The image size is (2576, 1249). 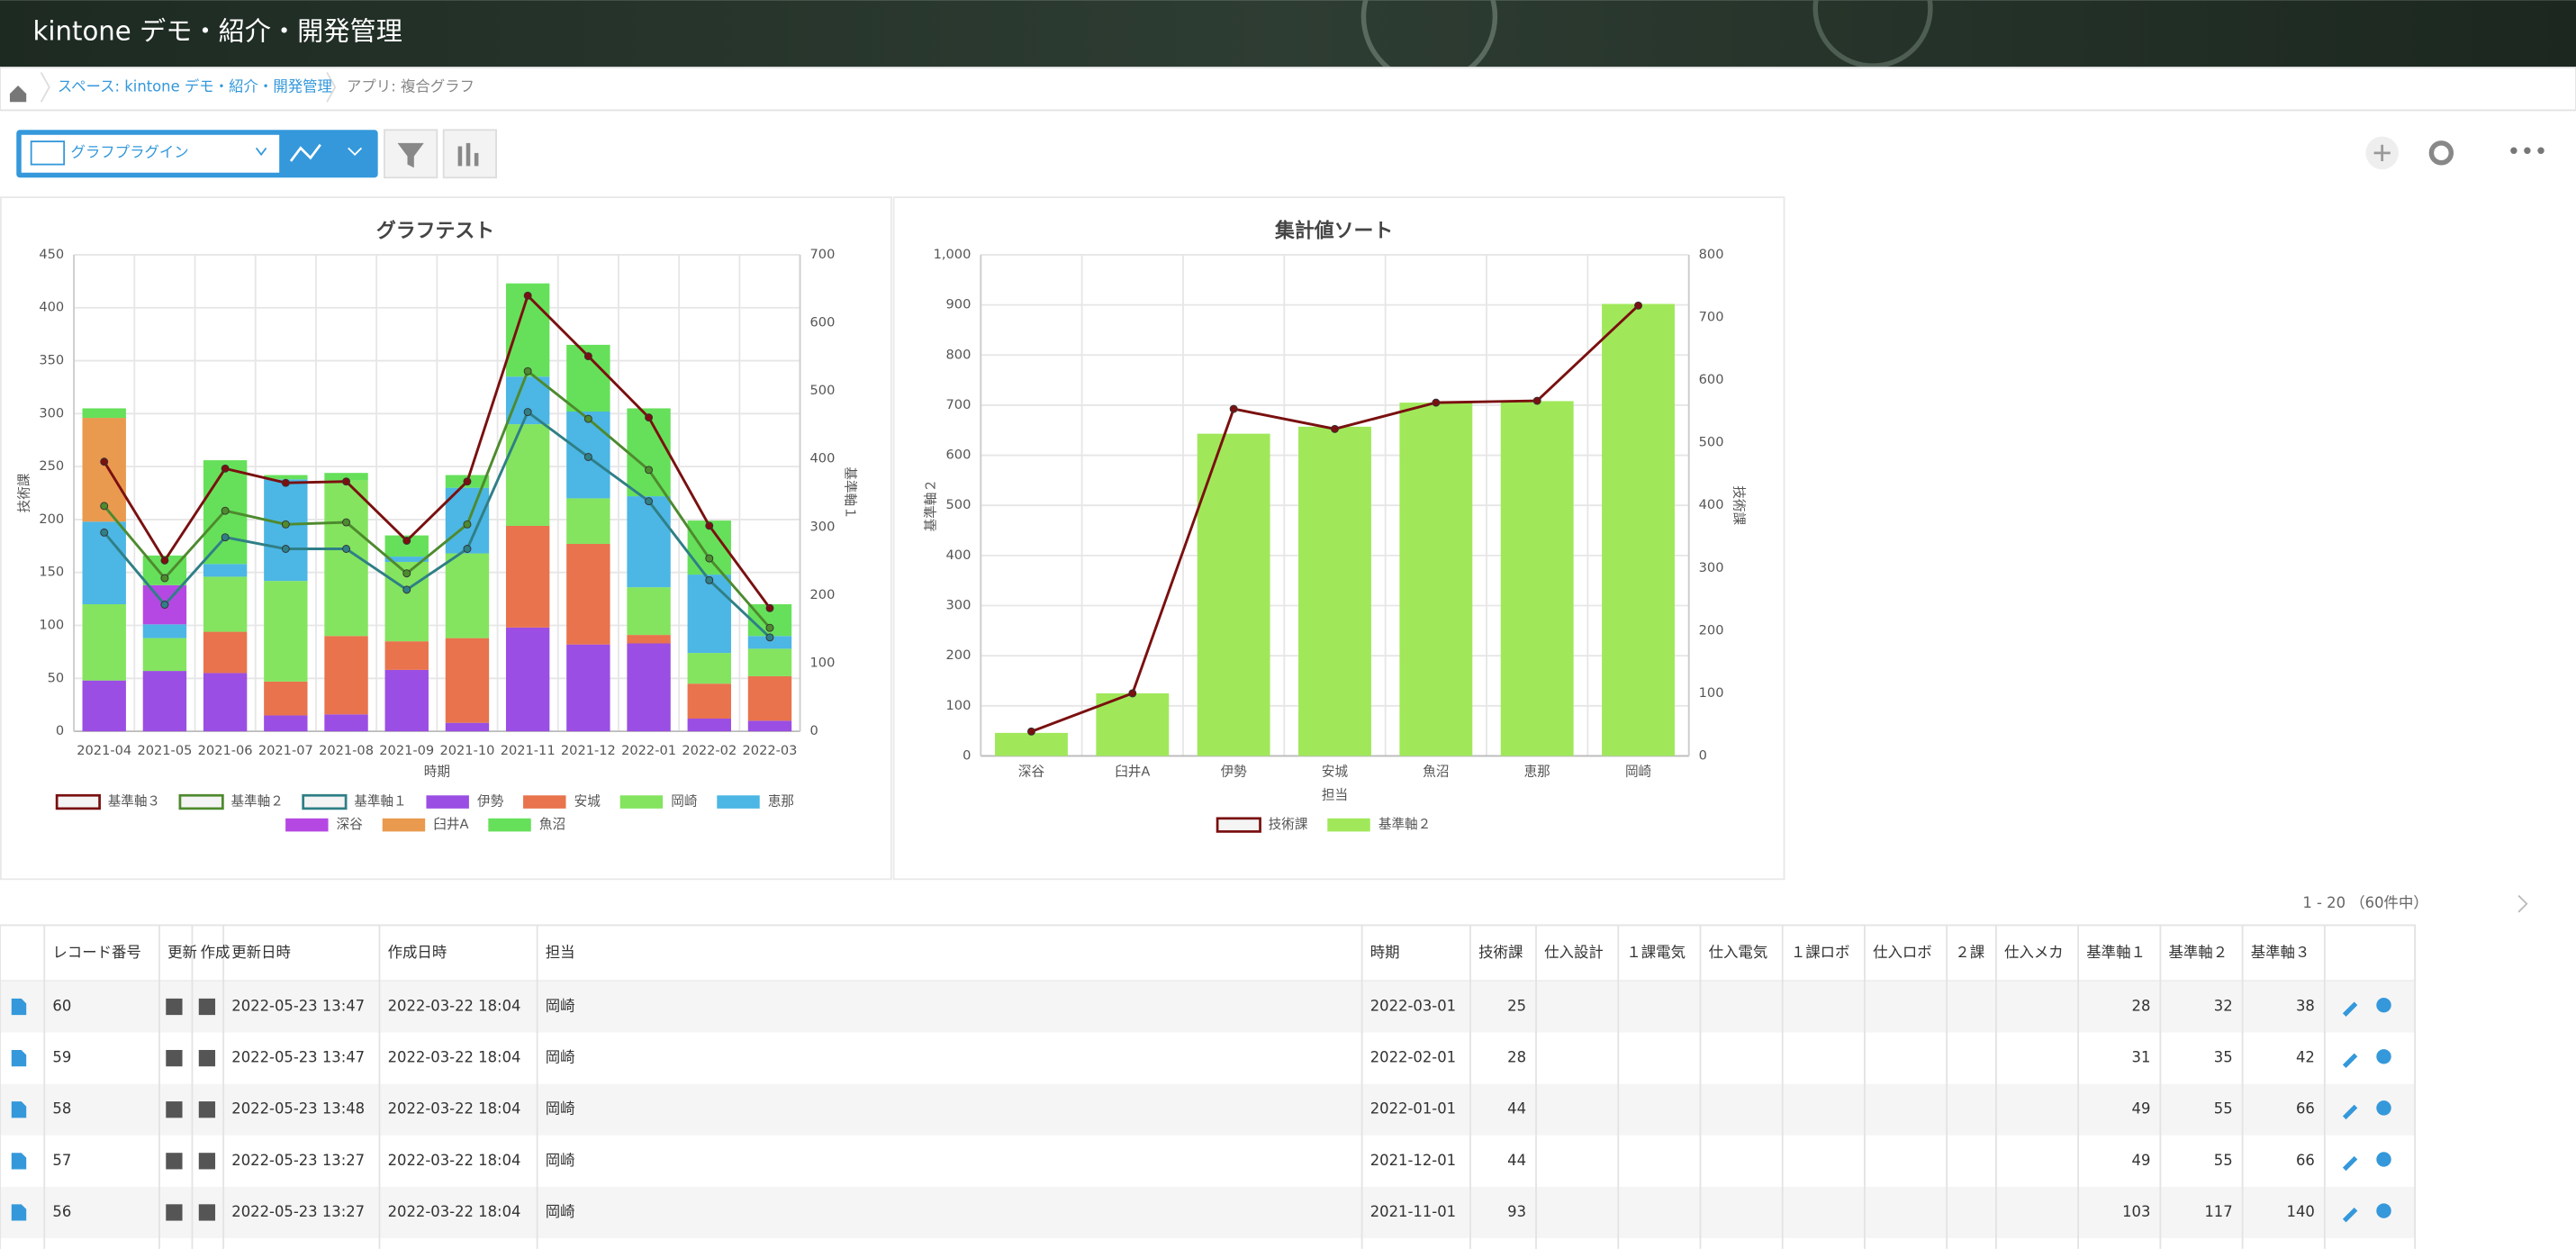 I want to click on column-header: 基準軸１, so click(x=2116, y=952).